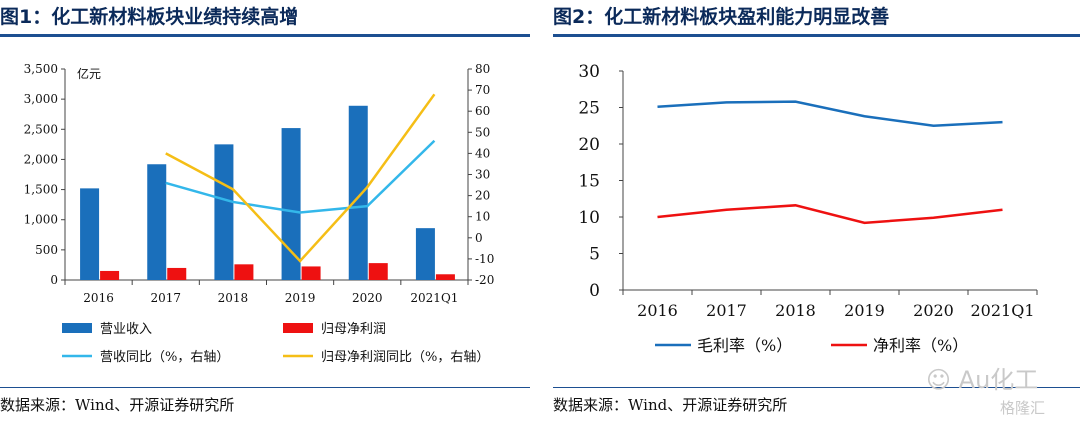 The width and height of the screenshot is (1080, 423). Describe the element at coordinates (939, 380) in the screenshot. I see `wechat-icon: ☺` at that location.